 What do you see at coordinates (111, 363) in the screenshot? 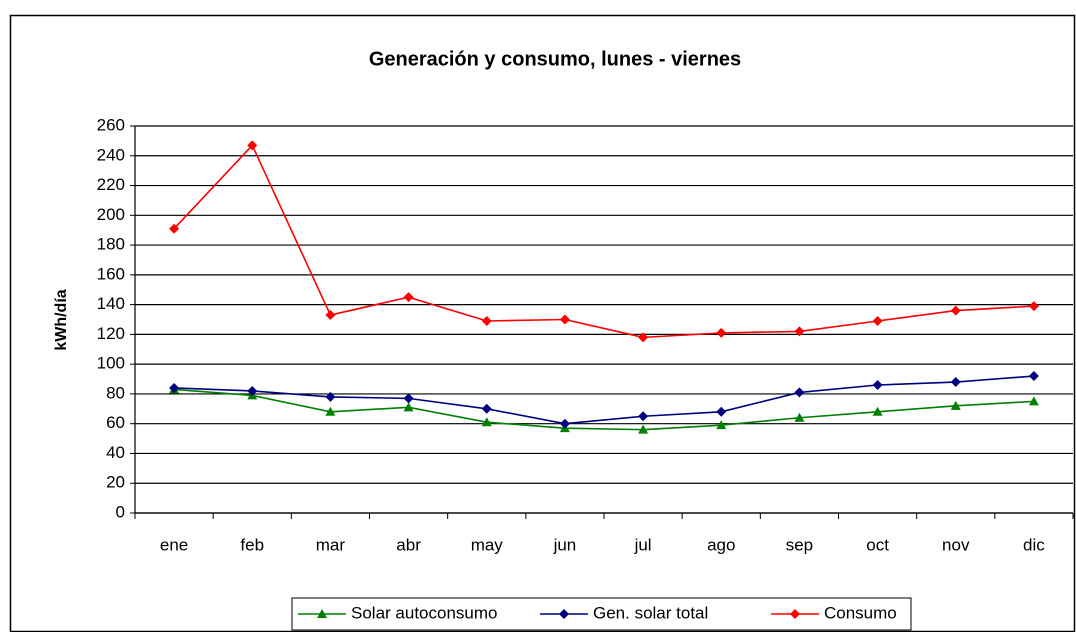
I see `y-tick-label: 100` at bounding box center [111, 363].